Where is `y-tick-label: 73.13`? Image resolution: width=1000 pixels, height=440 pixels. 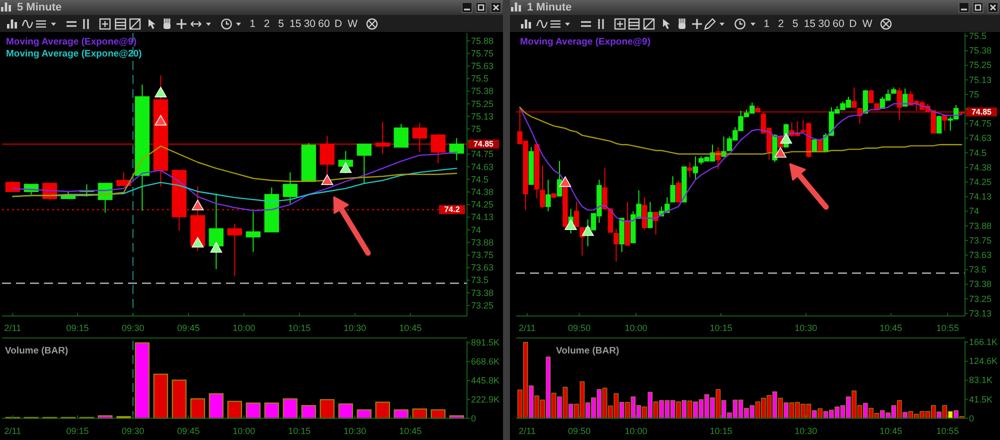 y-tick-label: 73.13 is located at coordinates (980, 313).